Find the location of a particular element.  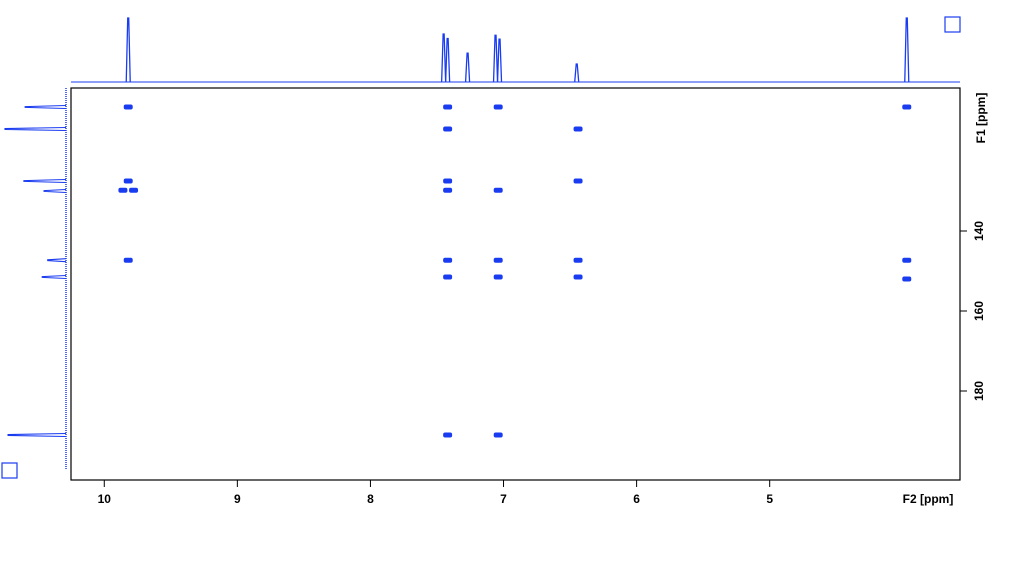

x-tick-label: 9 is located at coordinates (237, 499).